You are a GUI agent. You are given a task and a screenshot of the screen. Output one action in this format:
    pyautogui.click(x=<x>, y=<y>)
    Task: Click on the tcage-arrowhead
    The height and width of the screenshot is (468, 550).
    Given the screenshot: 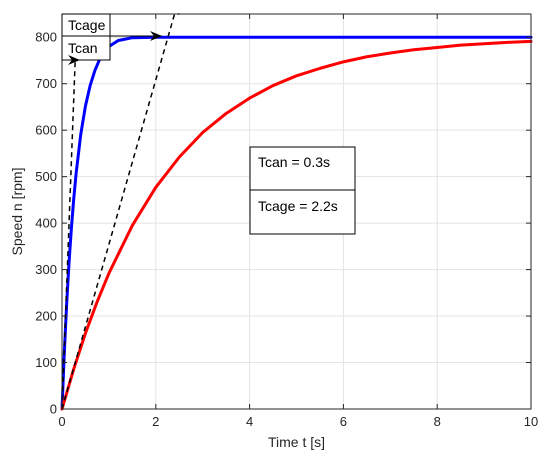 What is the action you would take?
    pyautogui.click(x=156, y=36)
    